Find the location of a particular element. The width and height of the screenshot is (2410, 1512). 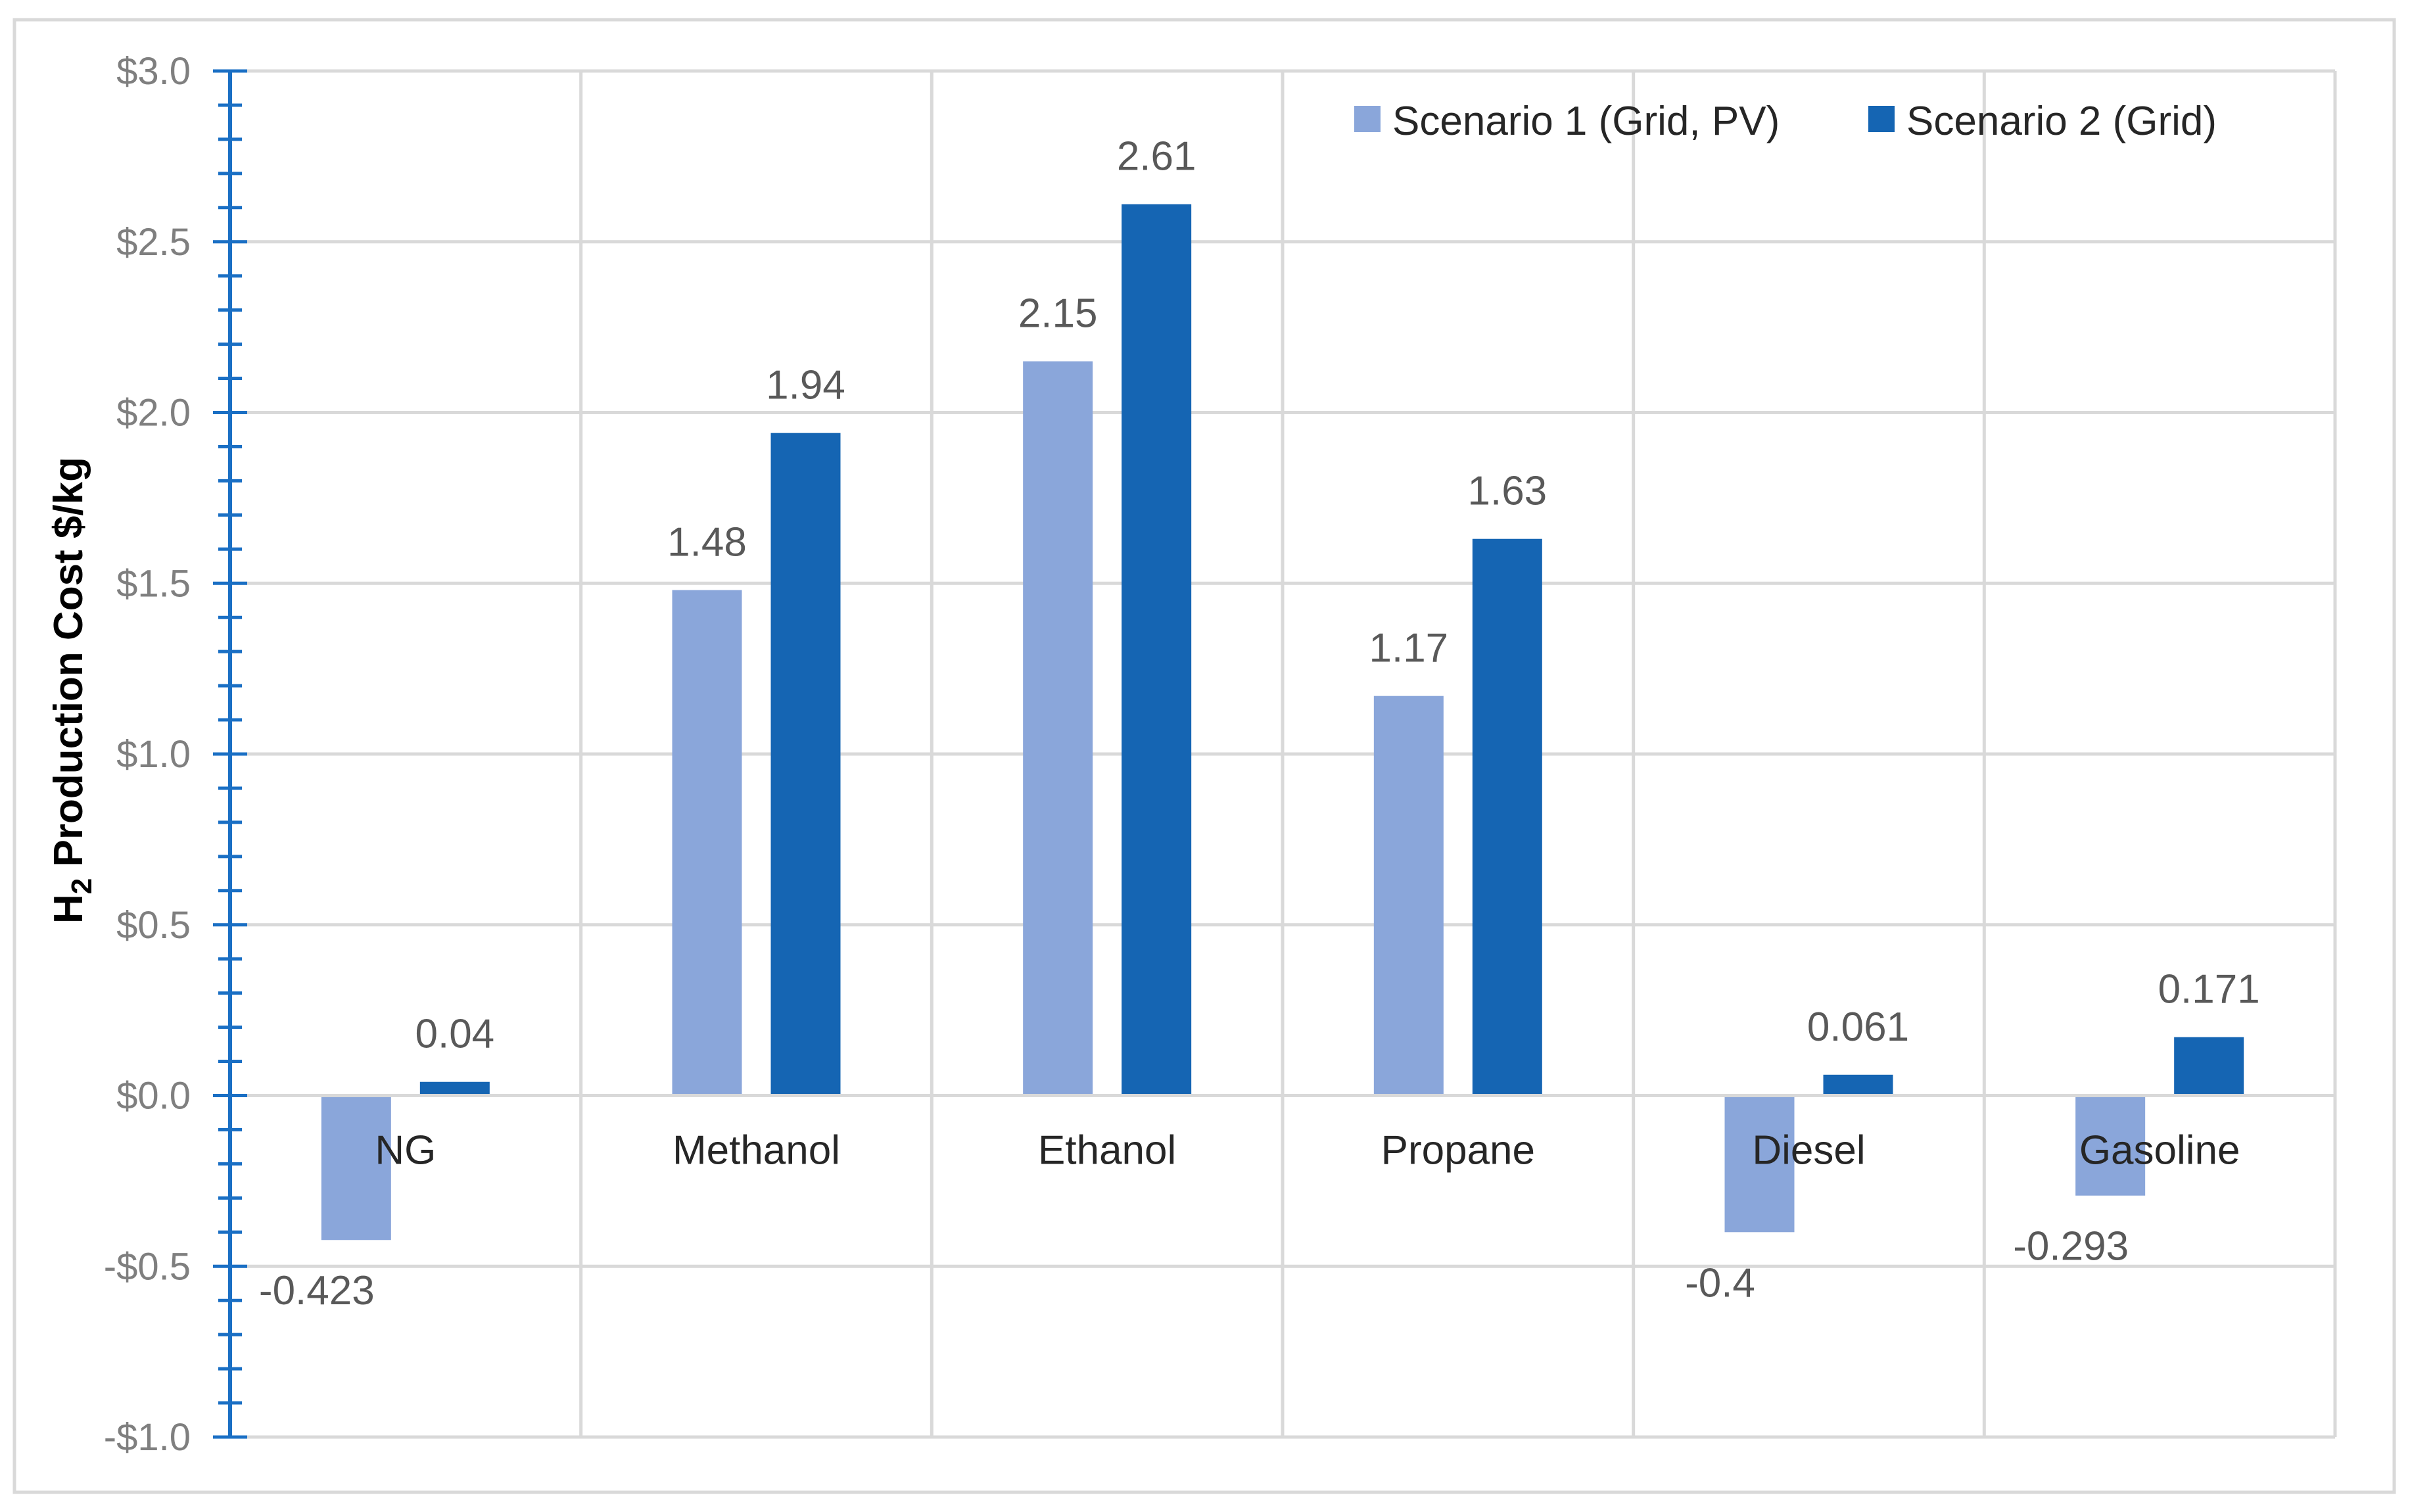

category-label: Diesel is located at coordinates (1808, 1150).